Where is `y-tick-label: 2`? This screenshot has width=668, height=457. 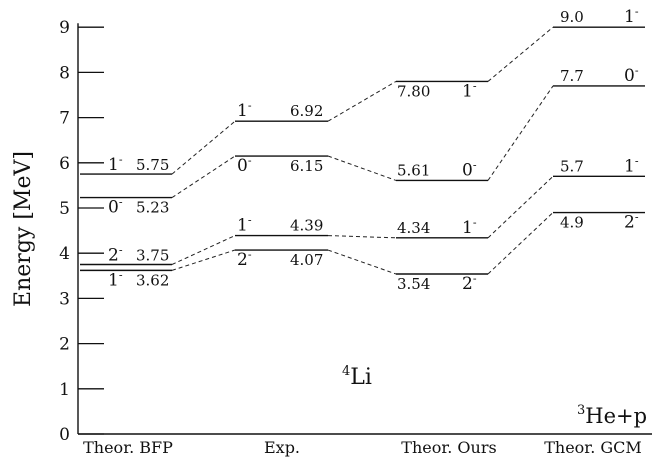 y-tick-label: 2 is located at coordinates (64, 345).